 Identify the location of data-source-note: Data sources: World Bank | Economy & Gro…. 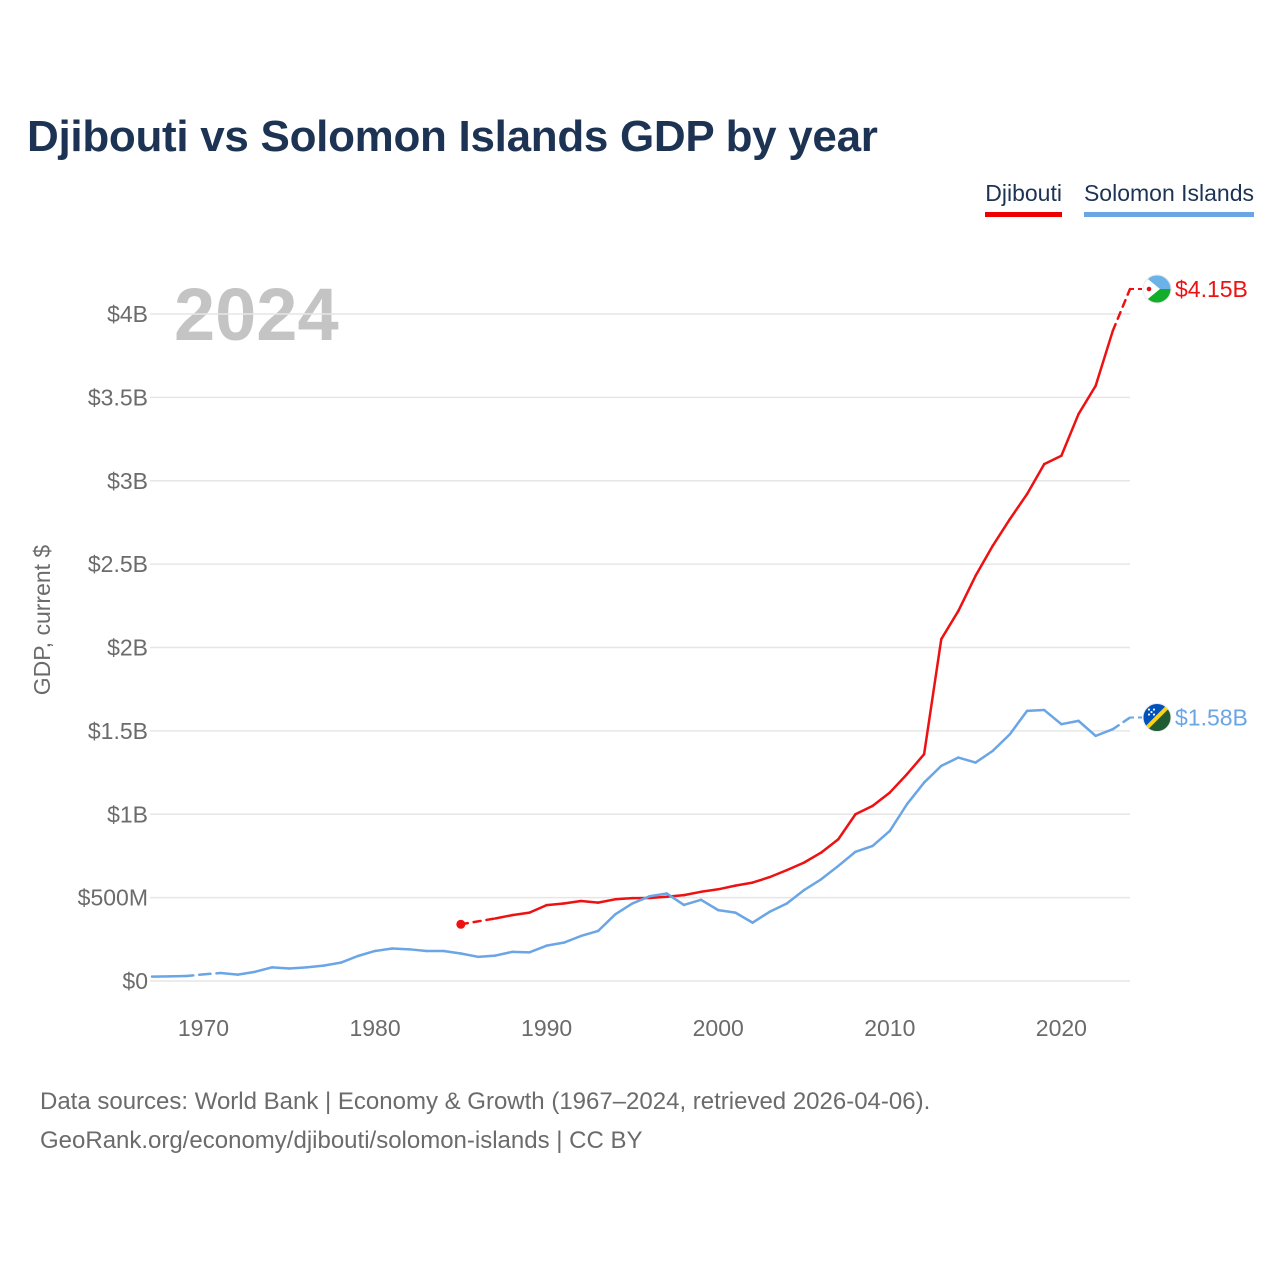
(485, 1101).